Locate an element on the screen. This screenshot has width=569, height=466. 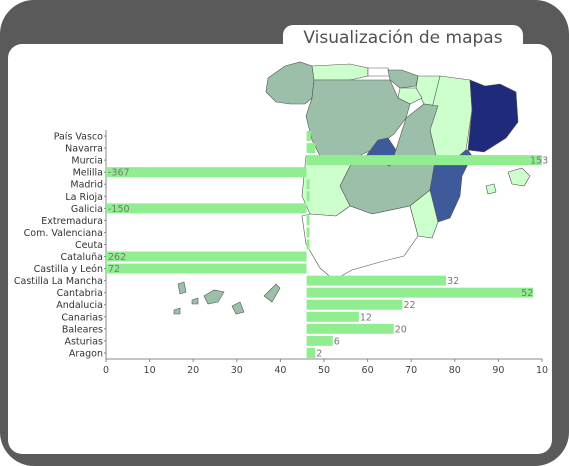
map-region-cantabria is located at coordinates (379, 72).